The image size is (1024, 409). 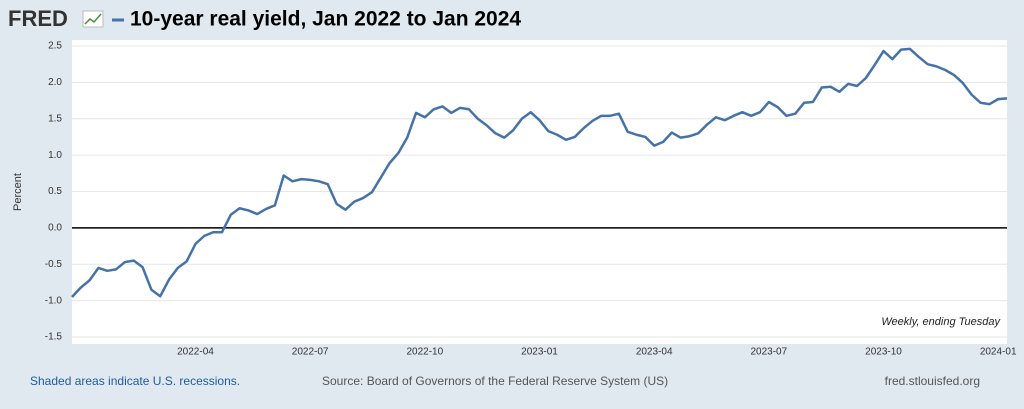 I want to click on y-tick-label: -0.5, so click(x=54, y=264).